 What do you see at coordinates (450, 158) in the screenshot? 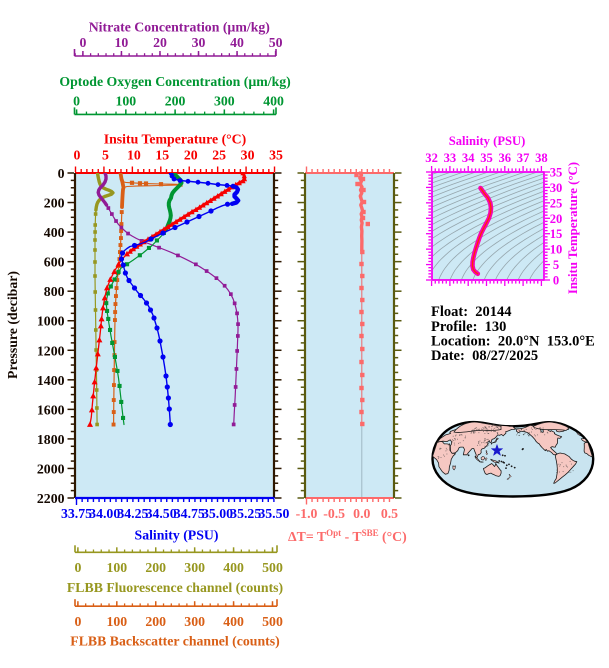
I see `svg-text: 33` at bounding box center [450, 158].